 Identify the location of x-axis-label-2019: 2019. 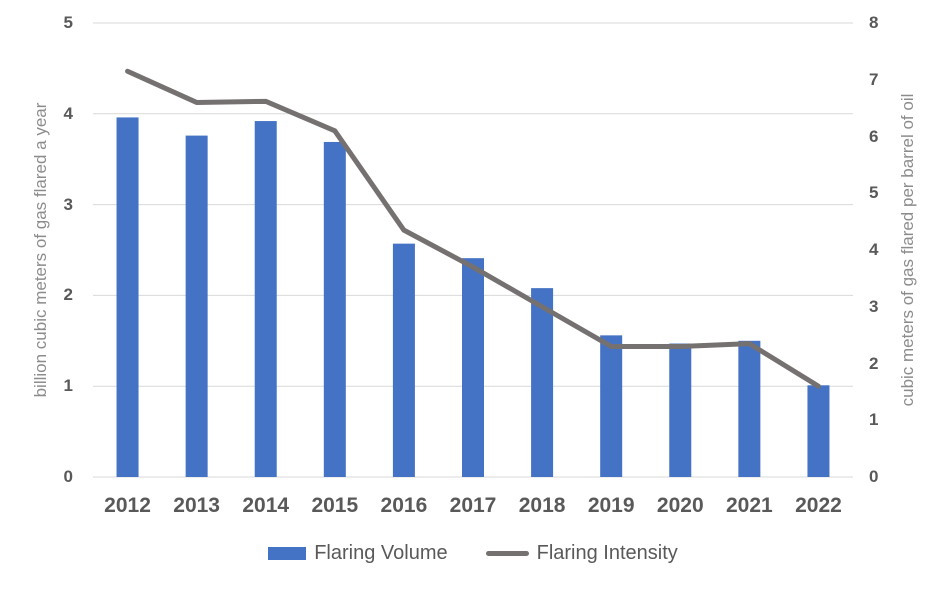
(611, 505).